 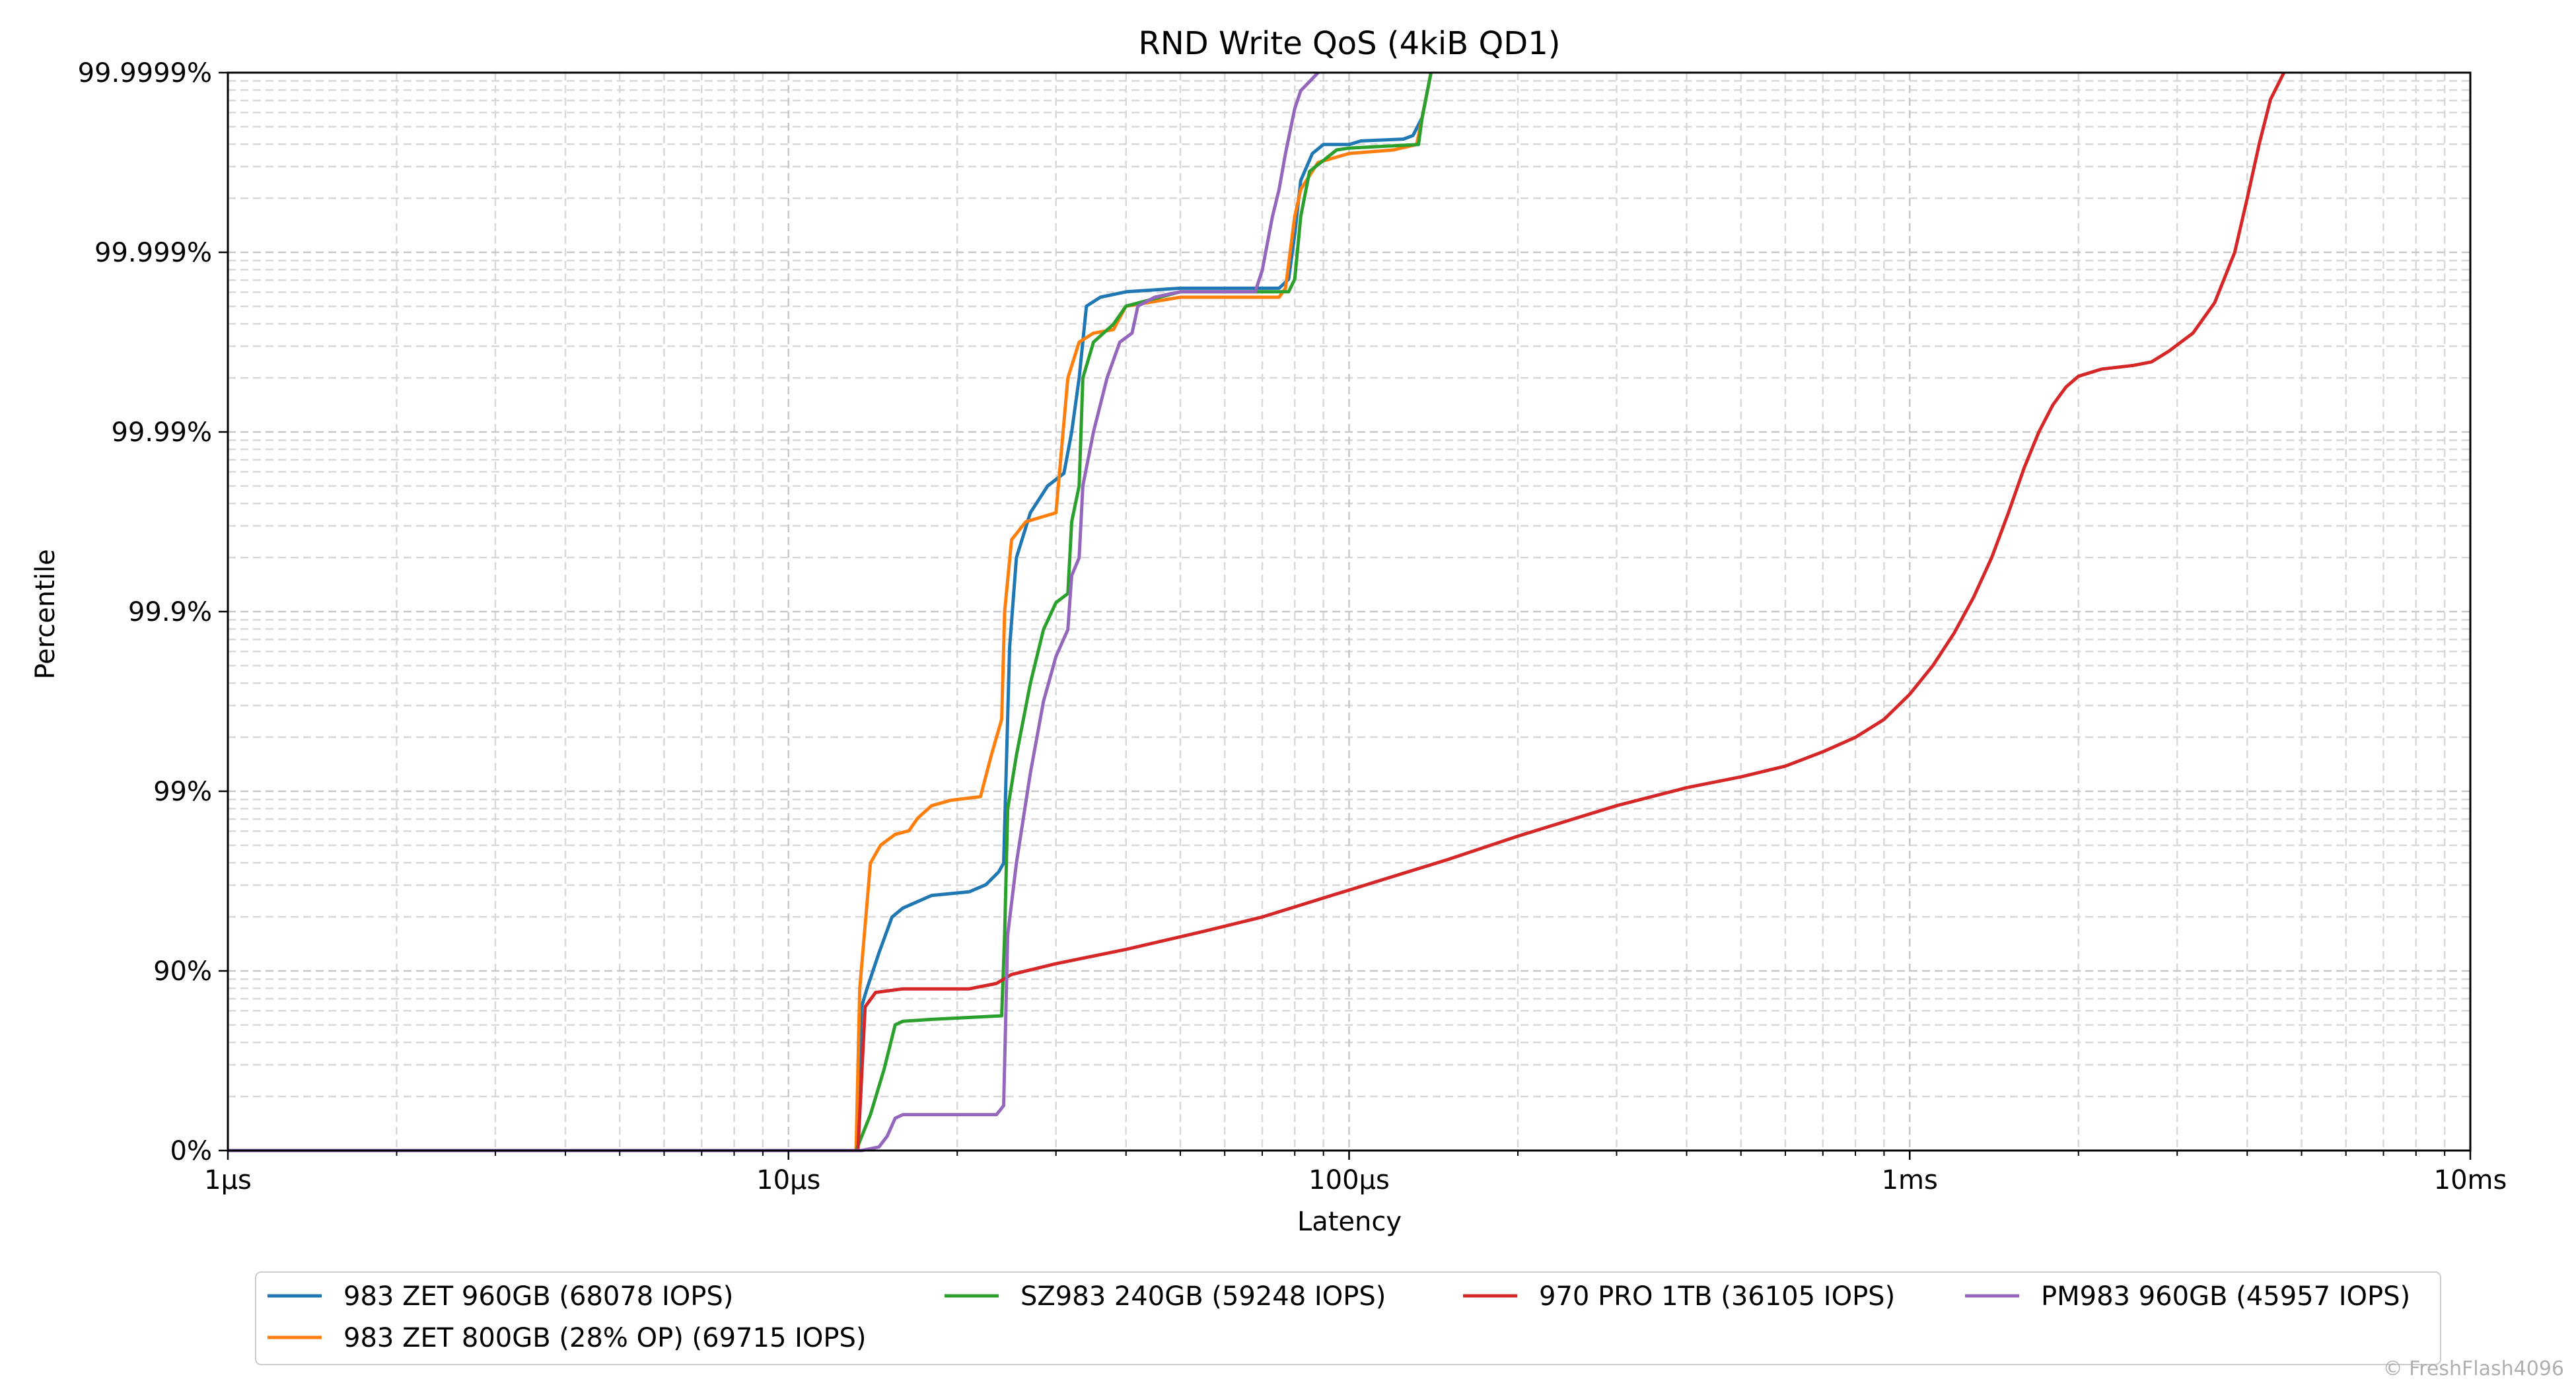 I want to click on y-tick-label: 0%, so click(x=191, y=1151).